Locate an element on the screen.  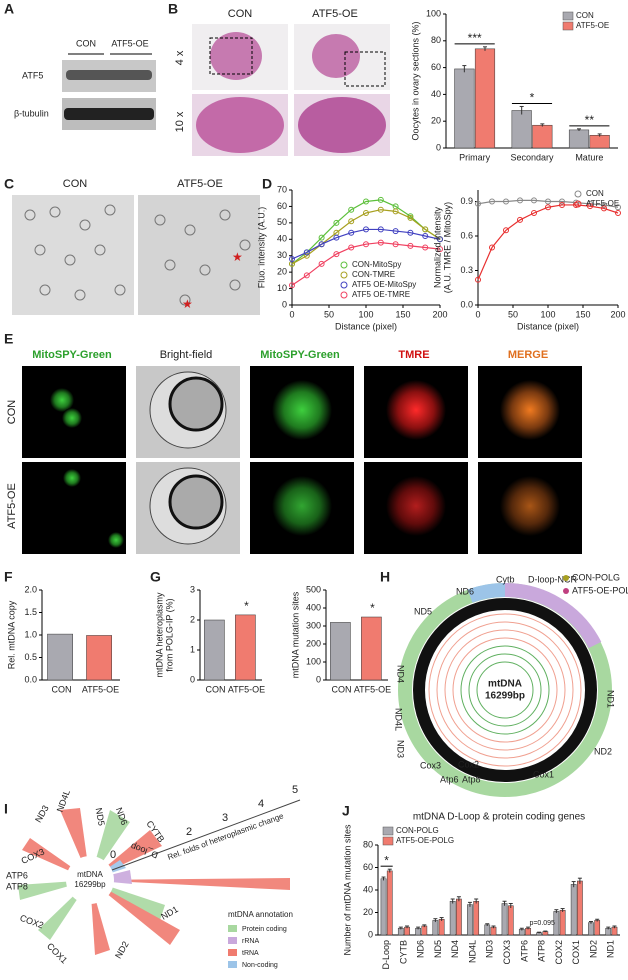
y-tick-label: 80 is located at coordinates (368, 844).